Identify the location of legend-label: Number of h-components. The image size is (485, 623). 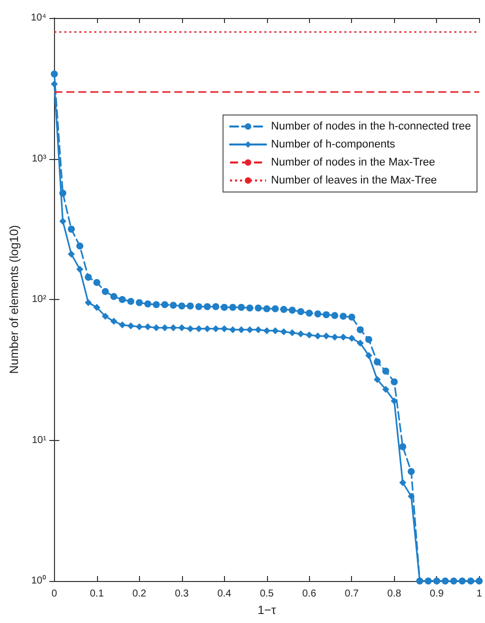
(333, 144).